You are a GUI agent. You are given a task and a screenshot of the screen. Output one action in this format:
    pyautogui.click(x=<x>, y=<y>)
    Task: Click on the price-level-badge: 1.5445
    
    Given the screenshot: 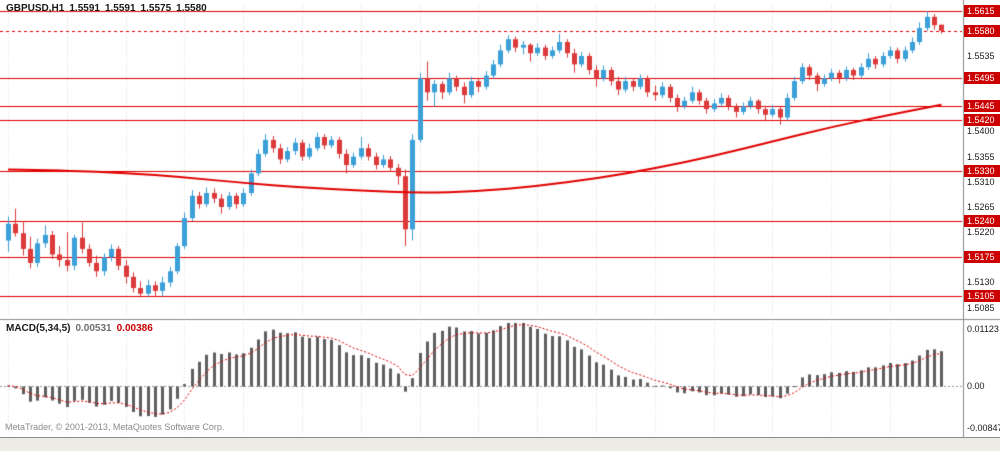 What is the action you would take?
    pyautogui.click(x=982, y=106)
    